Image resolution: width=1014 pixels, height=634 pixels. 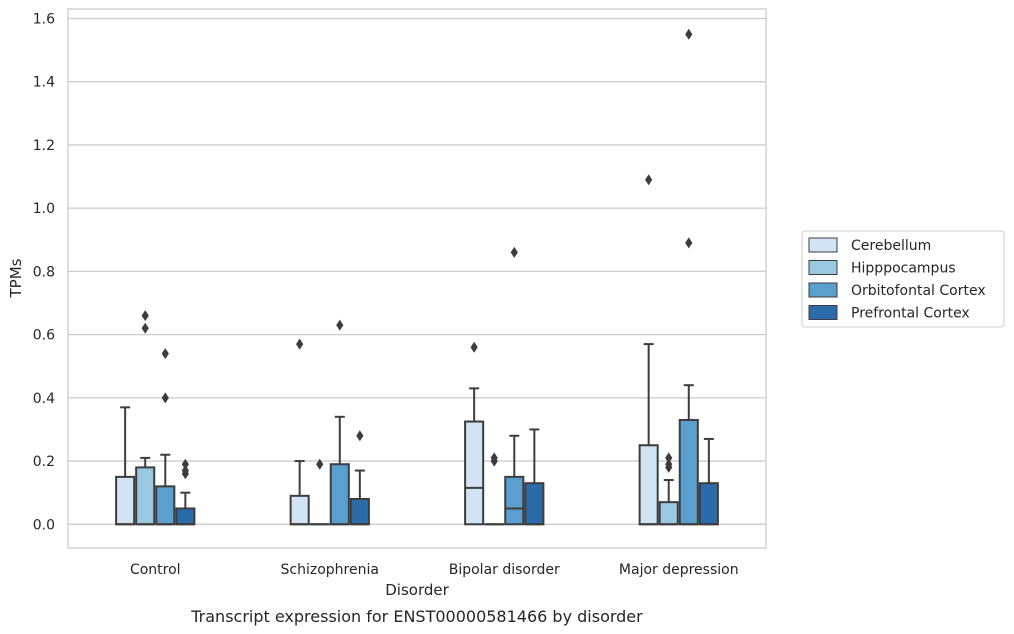 What do you see at coordinates (44, 146) in the screenshot?
I see `y-tick-label: 1.2` at bounding box center [44, 146].